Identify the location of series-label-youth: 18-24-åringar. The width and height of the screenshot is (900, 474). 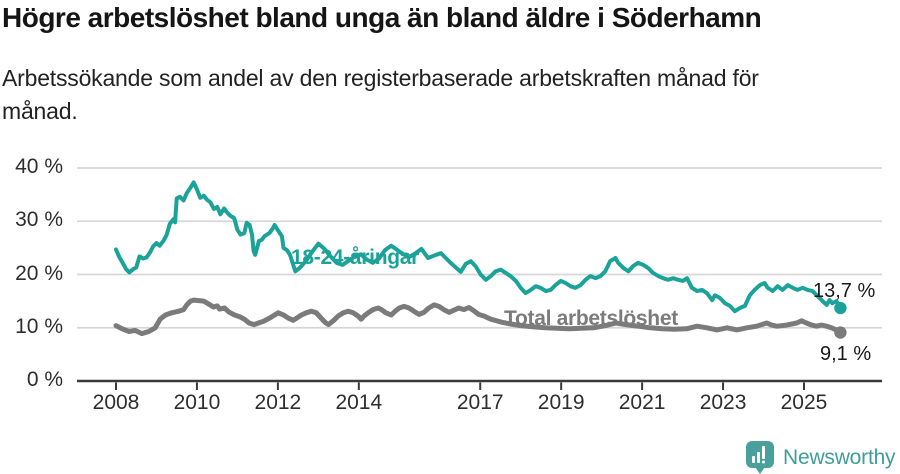
(355, 257).